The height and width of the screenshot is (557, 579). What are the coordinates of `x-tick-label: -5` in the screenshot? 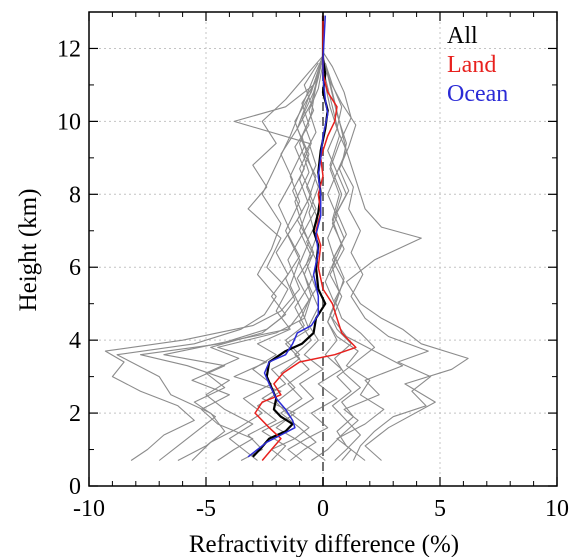 It's located at (206, 509).